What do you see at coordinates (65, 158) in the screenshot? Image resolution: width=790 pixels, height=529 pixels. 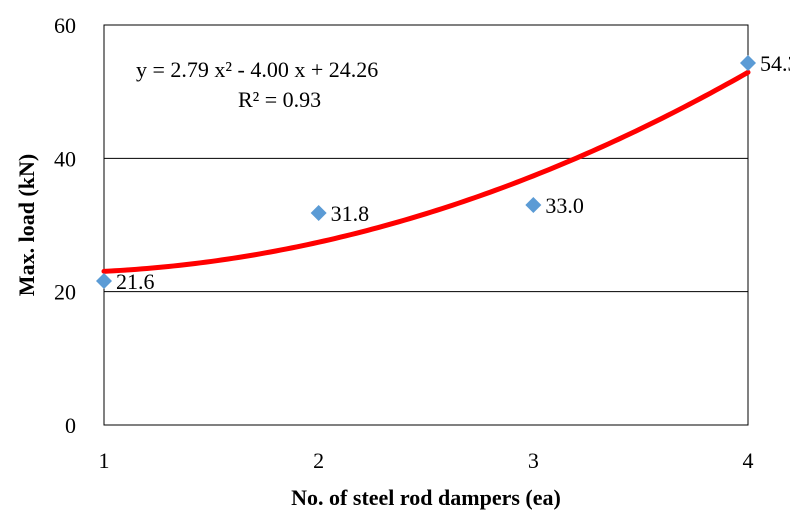 I see `y-tick-label: 40` at bounding box center [65, 158].